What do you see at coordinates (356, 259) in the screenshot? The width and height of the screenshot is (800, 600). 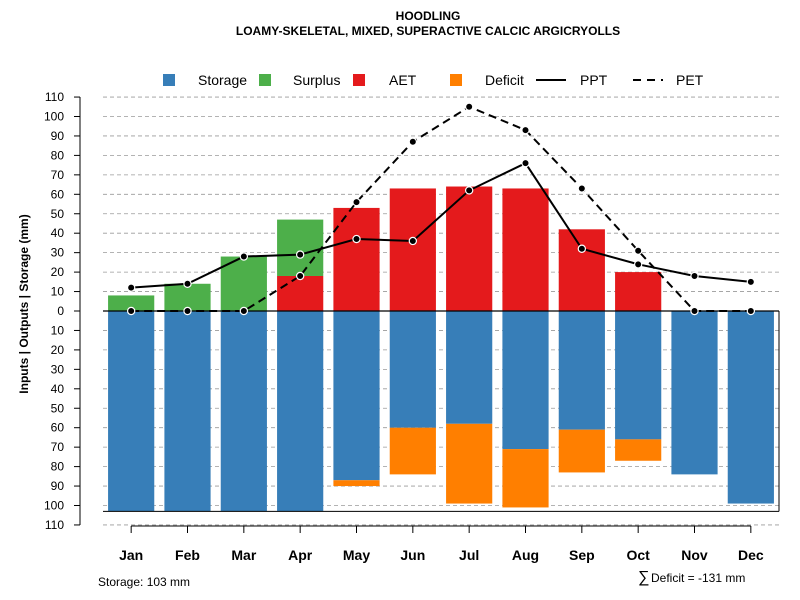 I see `aet-bar-may` at bounding box center [356, 259].